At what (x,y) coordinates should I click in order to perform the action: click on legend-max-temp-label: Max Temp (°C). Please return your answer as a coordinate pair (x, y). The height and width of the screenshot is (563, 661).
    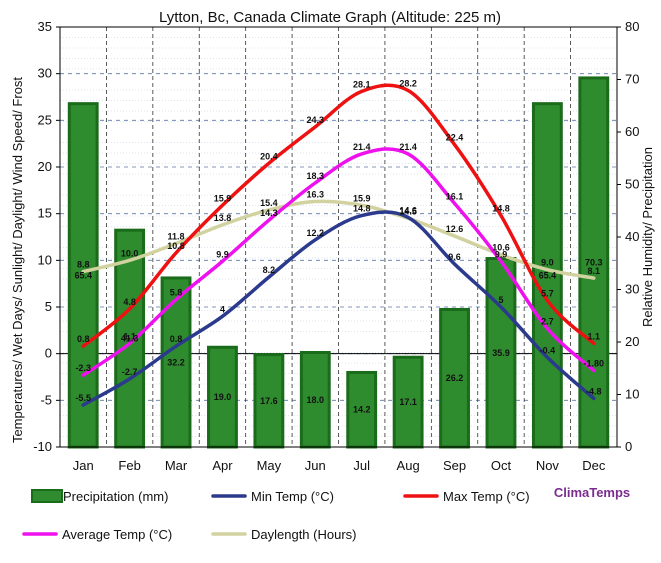
    Looking at the image, I should click on (486, 496).